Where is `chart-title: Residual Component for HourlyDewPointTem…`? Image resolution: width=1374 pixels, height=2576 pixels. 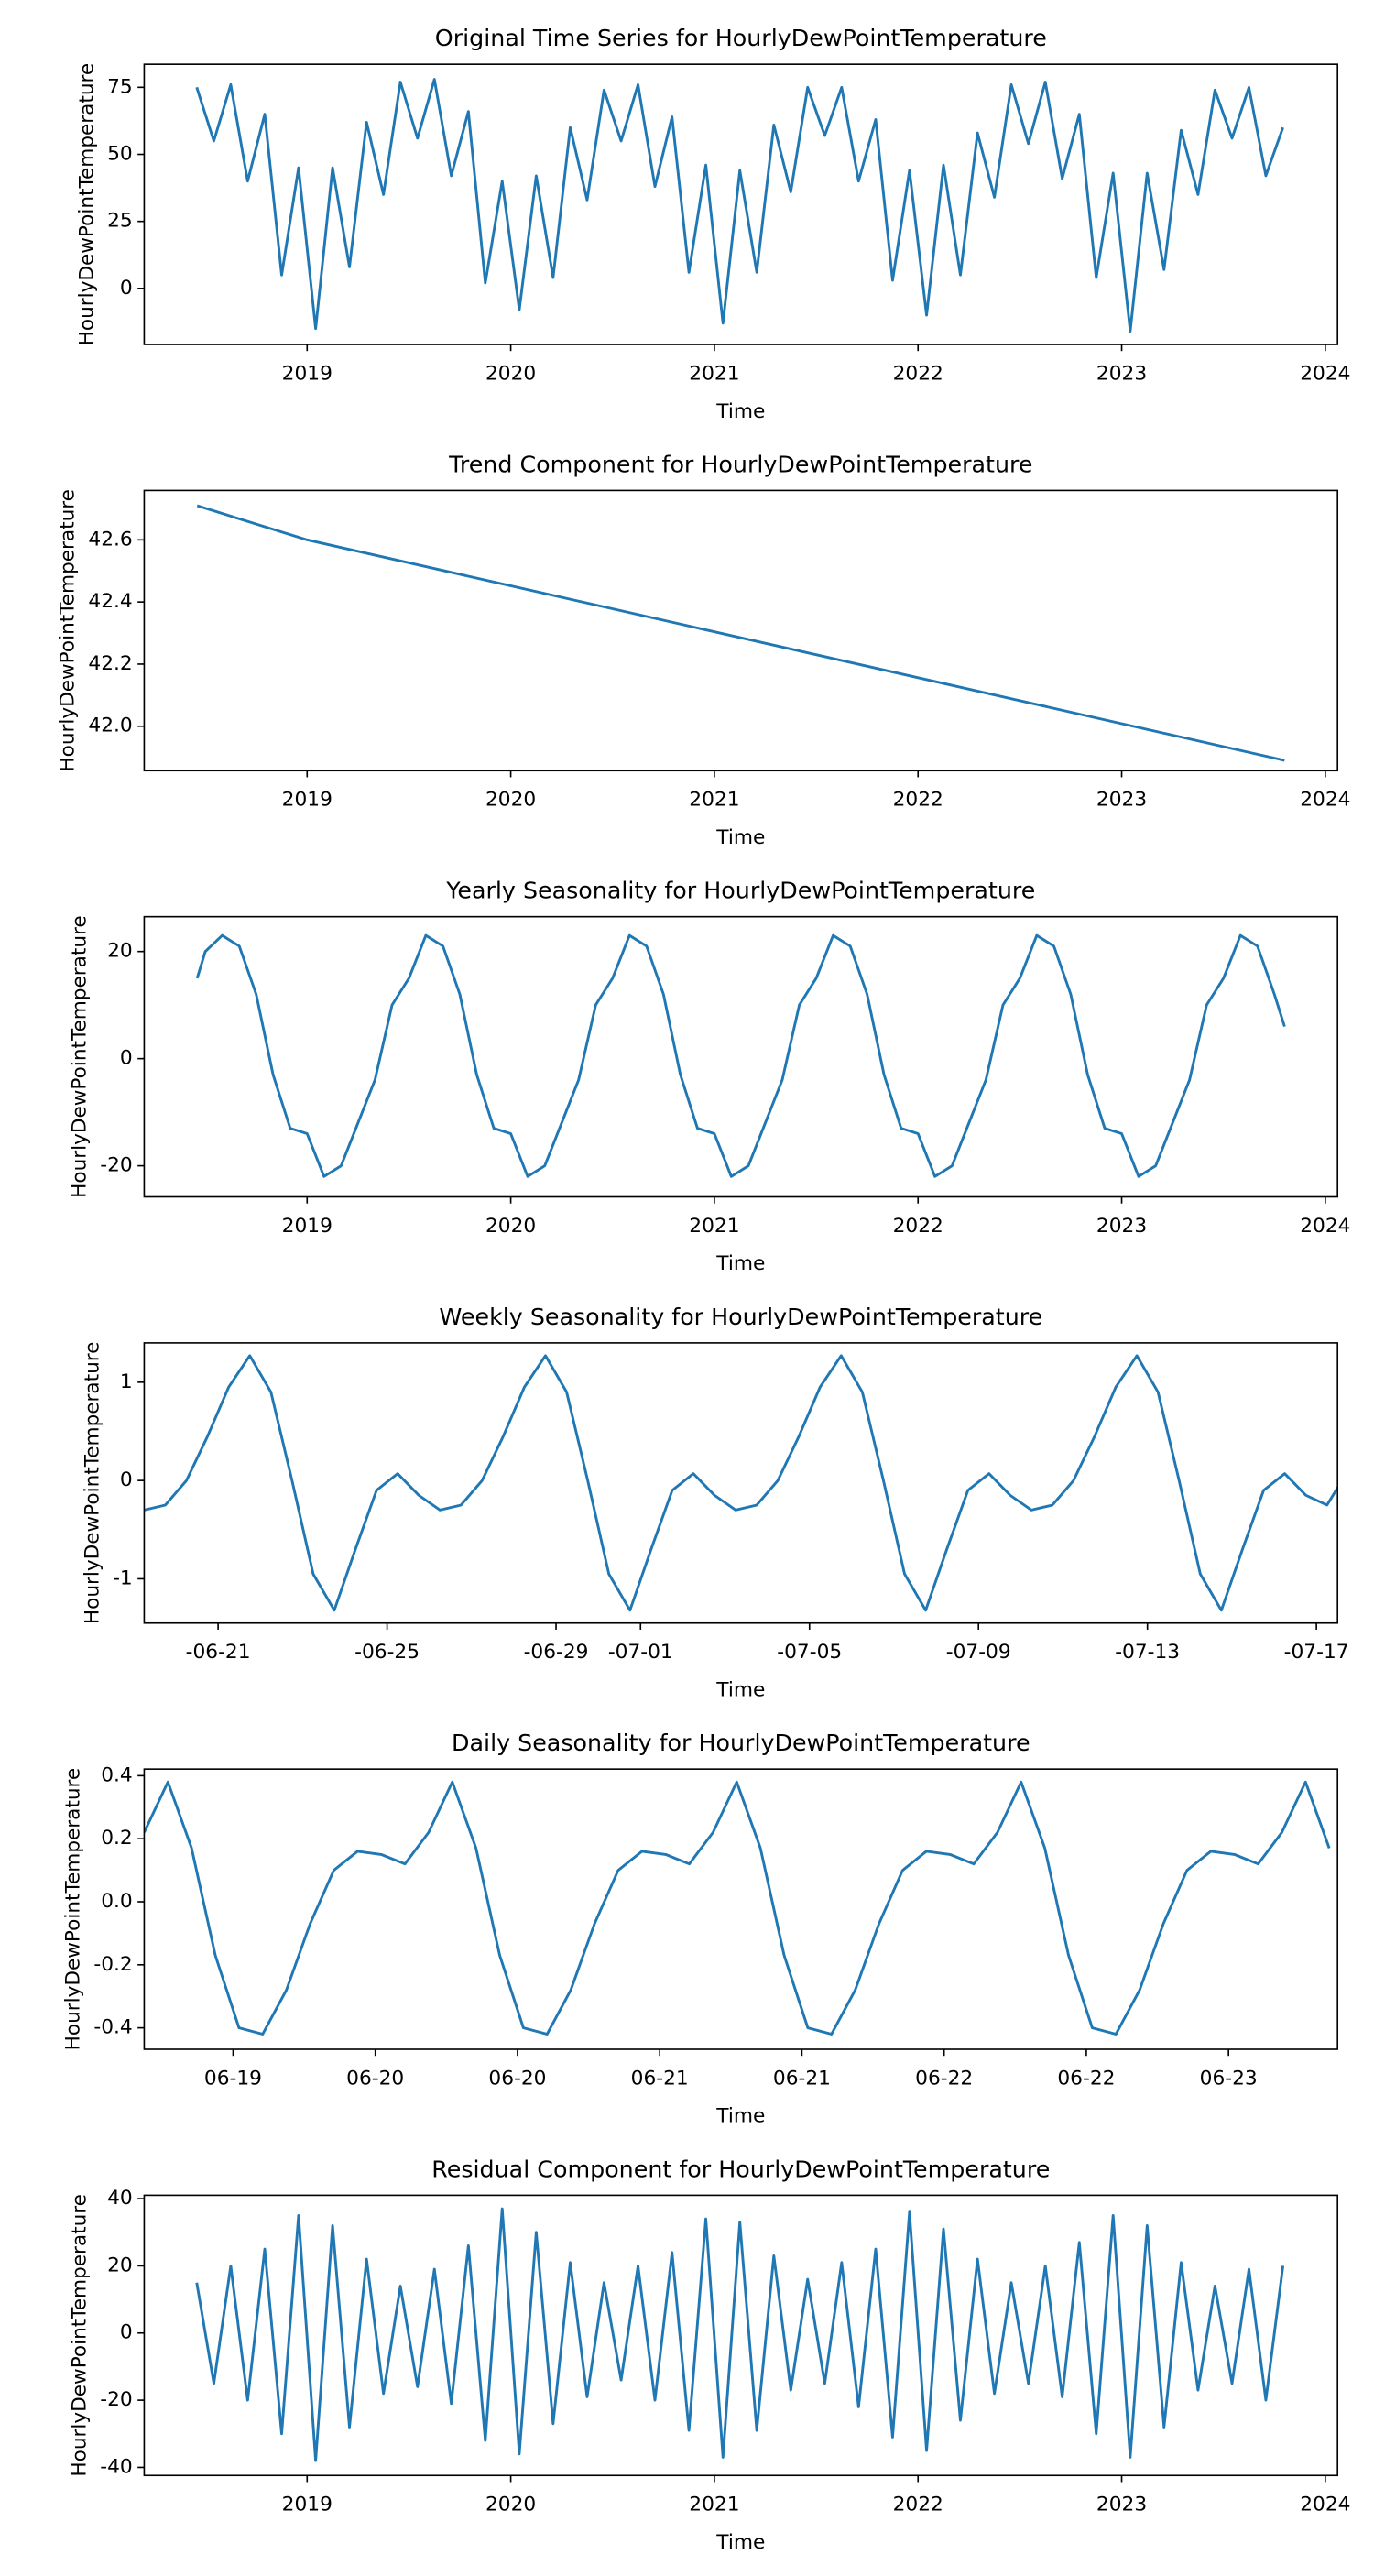
chart-title: Residual Component for HourlyDewPointTem… is located at coordinates (741, 2169).